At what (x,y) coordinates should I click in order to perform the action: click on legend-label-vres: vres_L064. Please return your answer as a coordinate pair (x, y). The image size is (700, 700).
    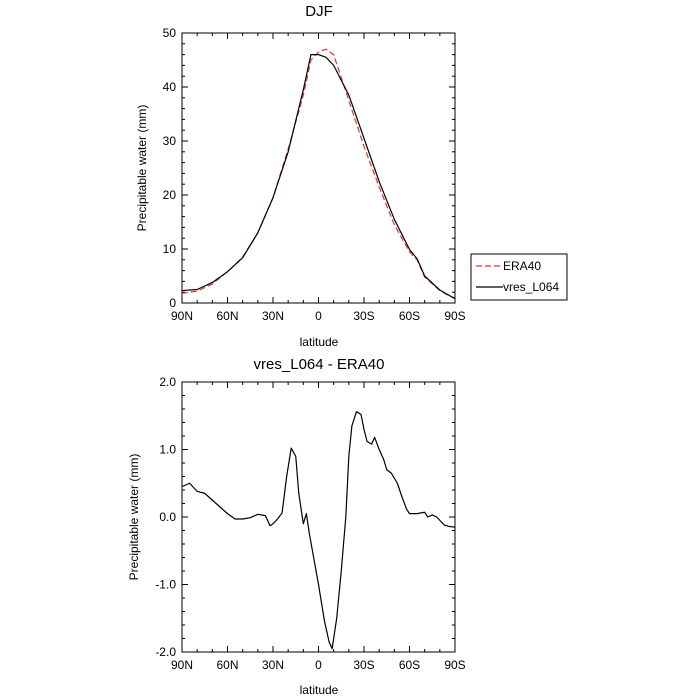
    Looking at the image, I should click on (531, 287).